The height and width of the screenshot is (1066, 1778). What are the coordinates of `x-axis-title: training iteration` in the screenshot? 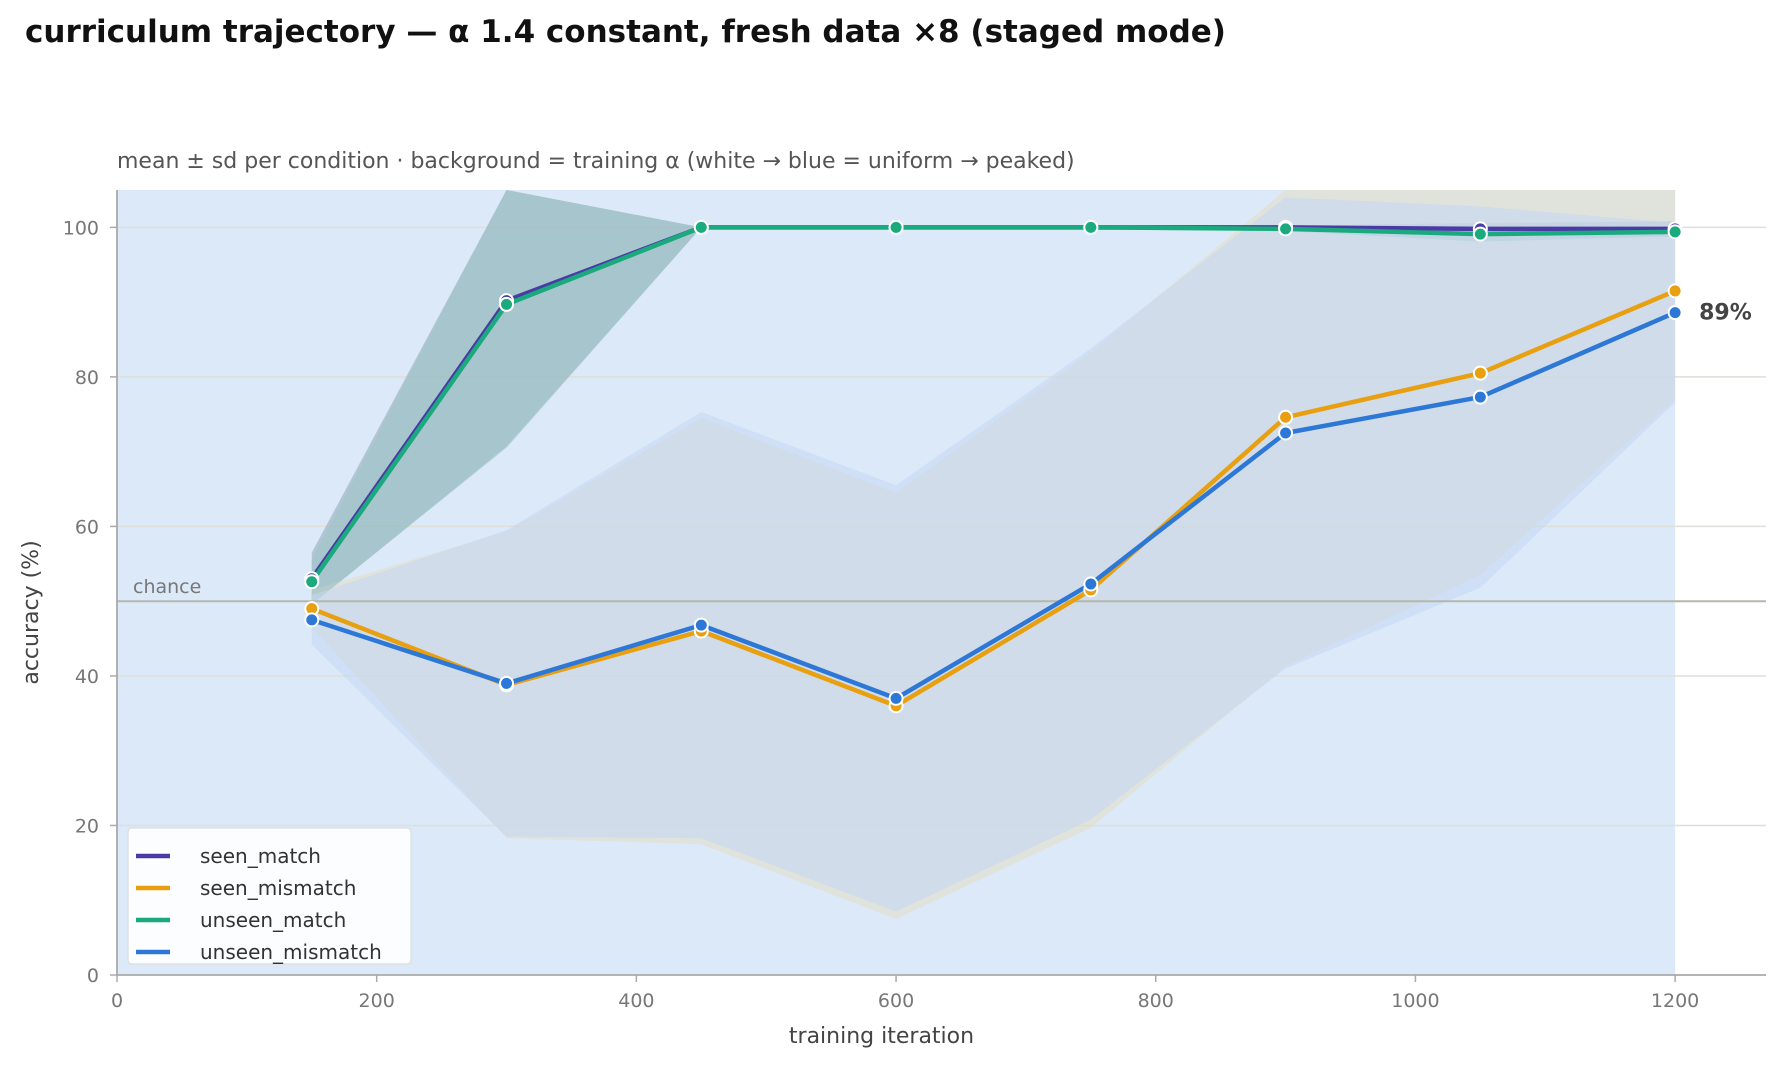 It's located at (881, 1036).